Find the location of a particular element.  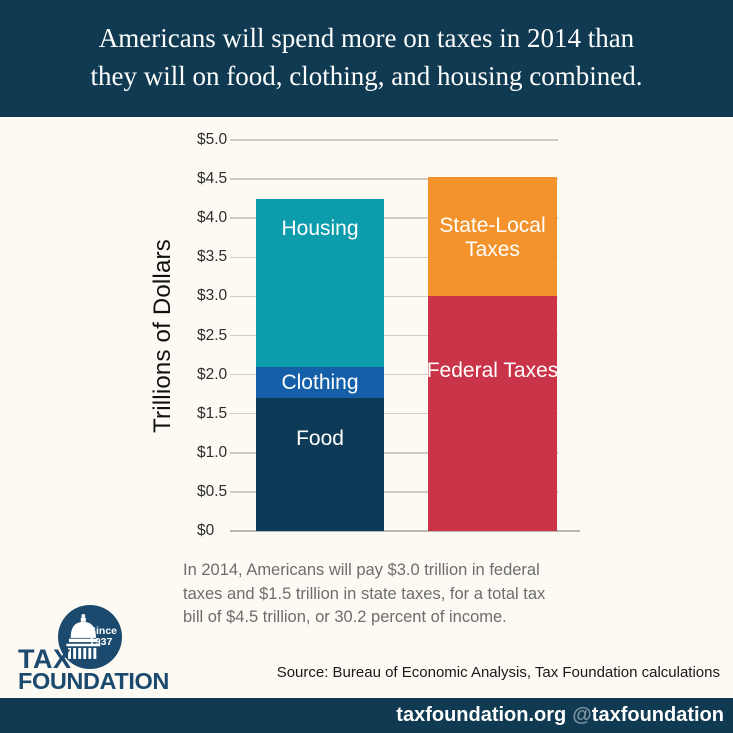

y-tick-label: $1.5 is located at coordinates (212, 413).